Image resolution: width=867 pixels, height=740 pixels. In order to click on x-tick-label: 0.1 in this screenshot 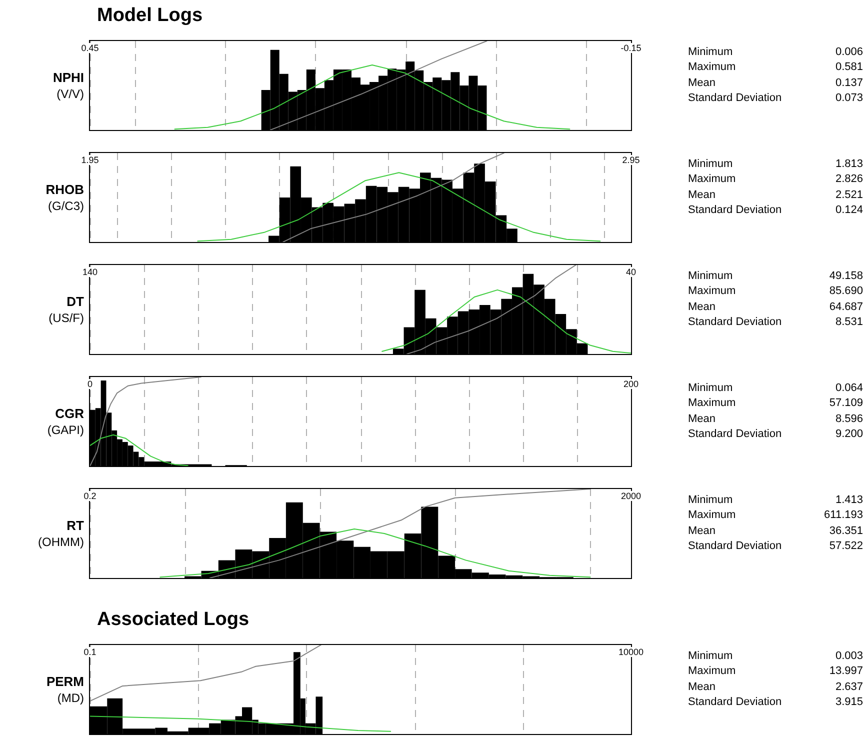, I will do `click(90, 651)`.